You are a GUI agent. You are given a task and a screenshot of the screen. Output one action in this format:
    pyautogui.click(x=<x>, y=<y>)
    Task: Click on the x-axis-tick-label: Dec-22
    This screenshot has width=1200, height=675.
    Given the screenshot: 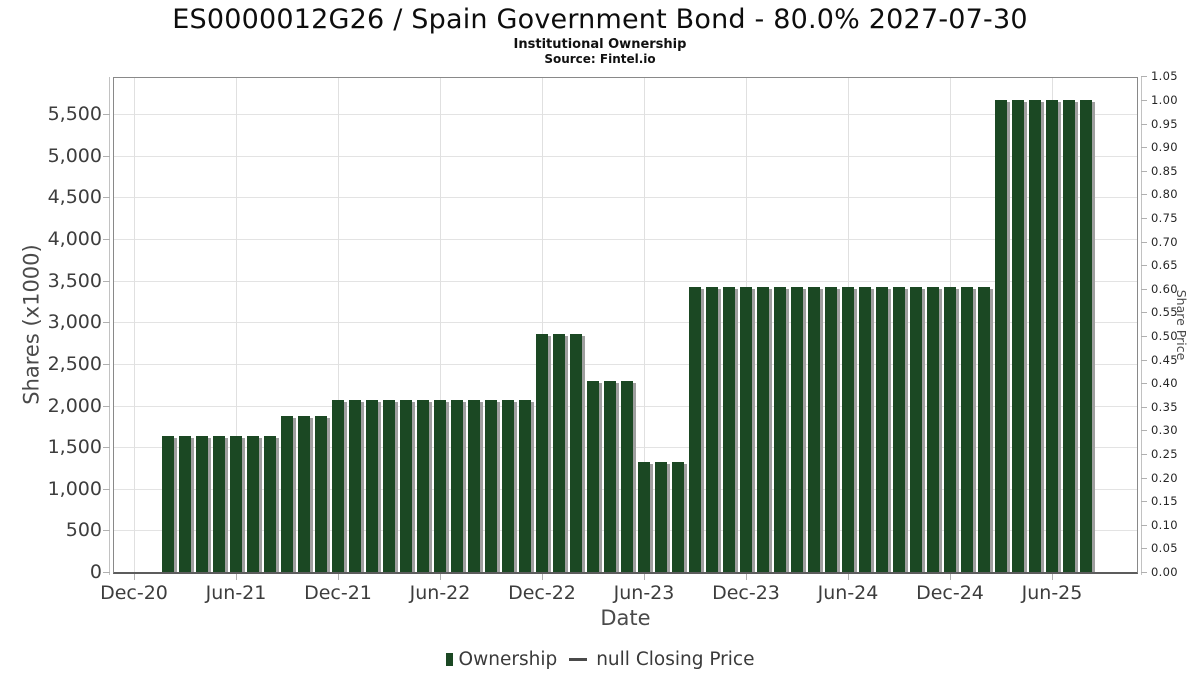 What is the action you would take?
    pyautogui.click(x=542, y=593)
    